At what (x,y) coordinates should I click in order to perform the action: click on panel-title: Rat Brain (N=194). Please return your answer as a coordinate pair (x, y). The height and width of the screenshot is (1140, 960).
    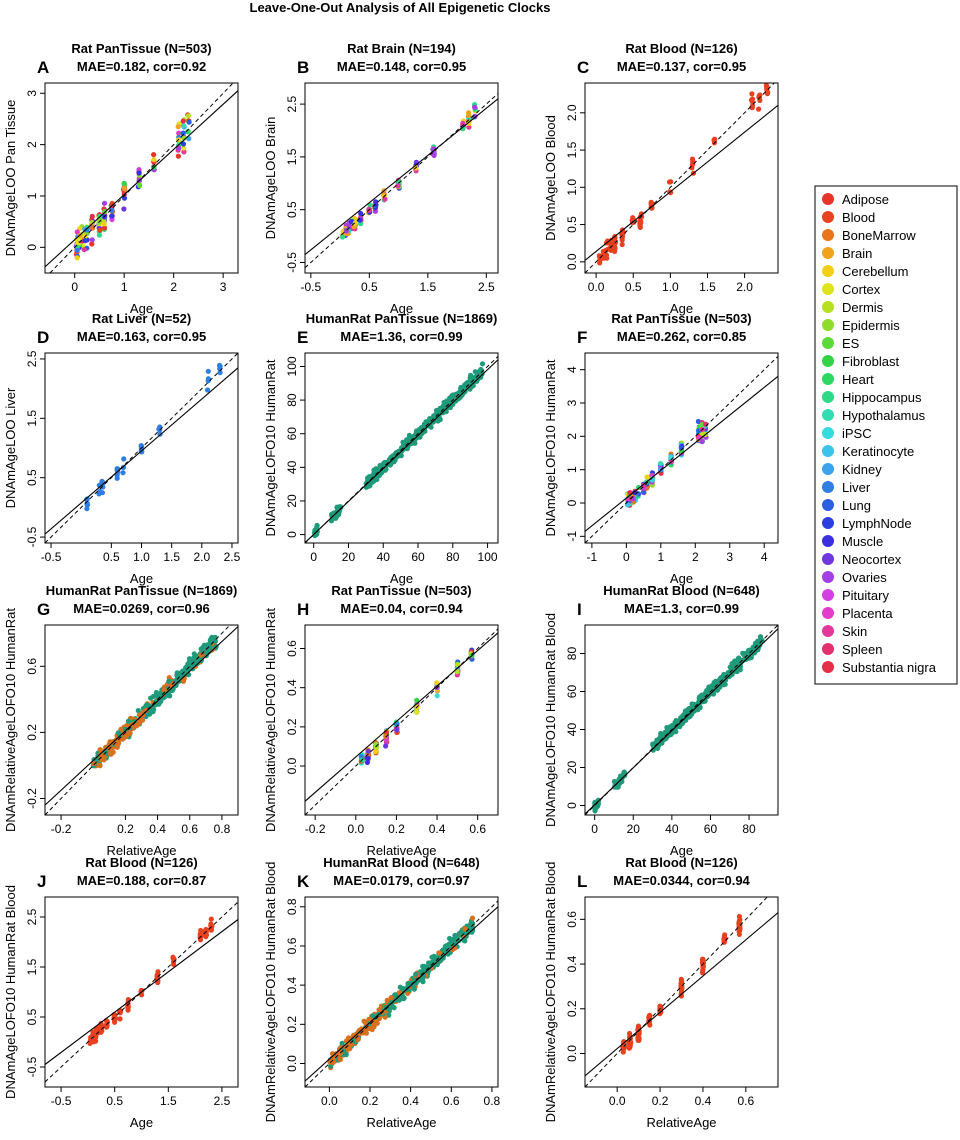
    Looking at the image, I should click on (401, 48).